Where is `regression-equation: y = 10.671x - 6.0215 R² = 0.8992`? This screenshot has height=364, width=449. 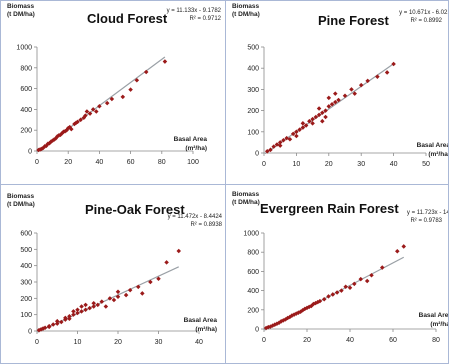
regression-equation: y = 10.671x - 6.0215 R² = 0.8992 is located at coordinates (424, 17).